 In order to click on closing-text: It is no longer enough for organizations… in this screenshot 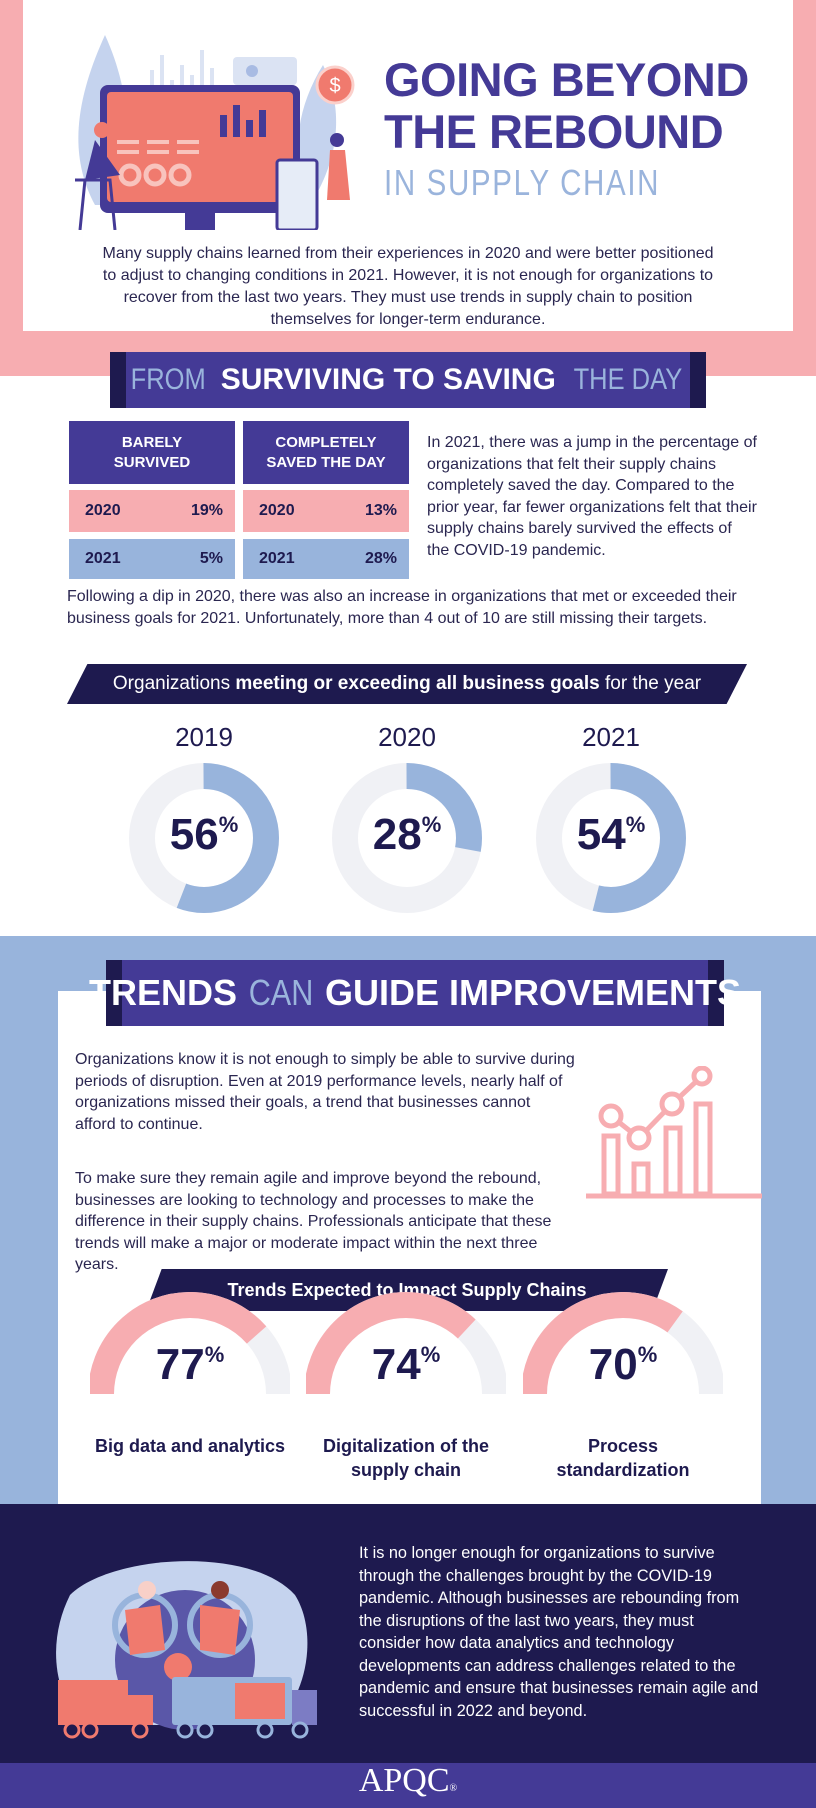, I will do `click(559, 1632)`.